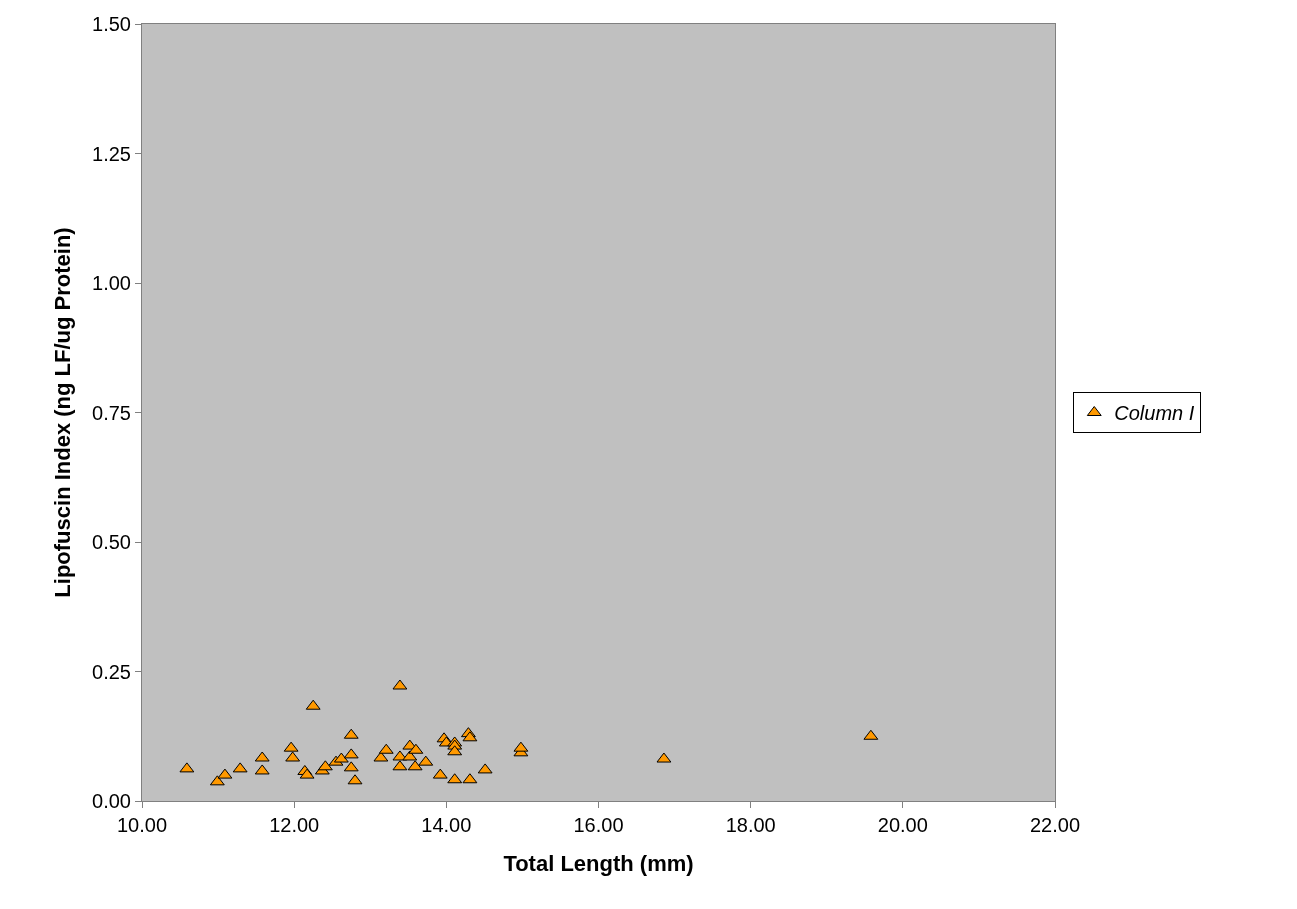  I want to click on x-tick-label: 16.00, so click(598, 825).